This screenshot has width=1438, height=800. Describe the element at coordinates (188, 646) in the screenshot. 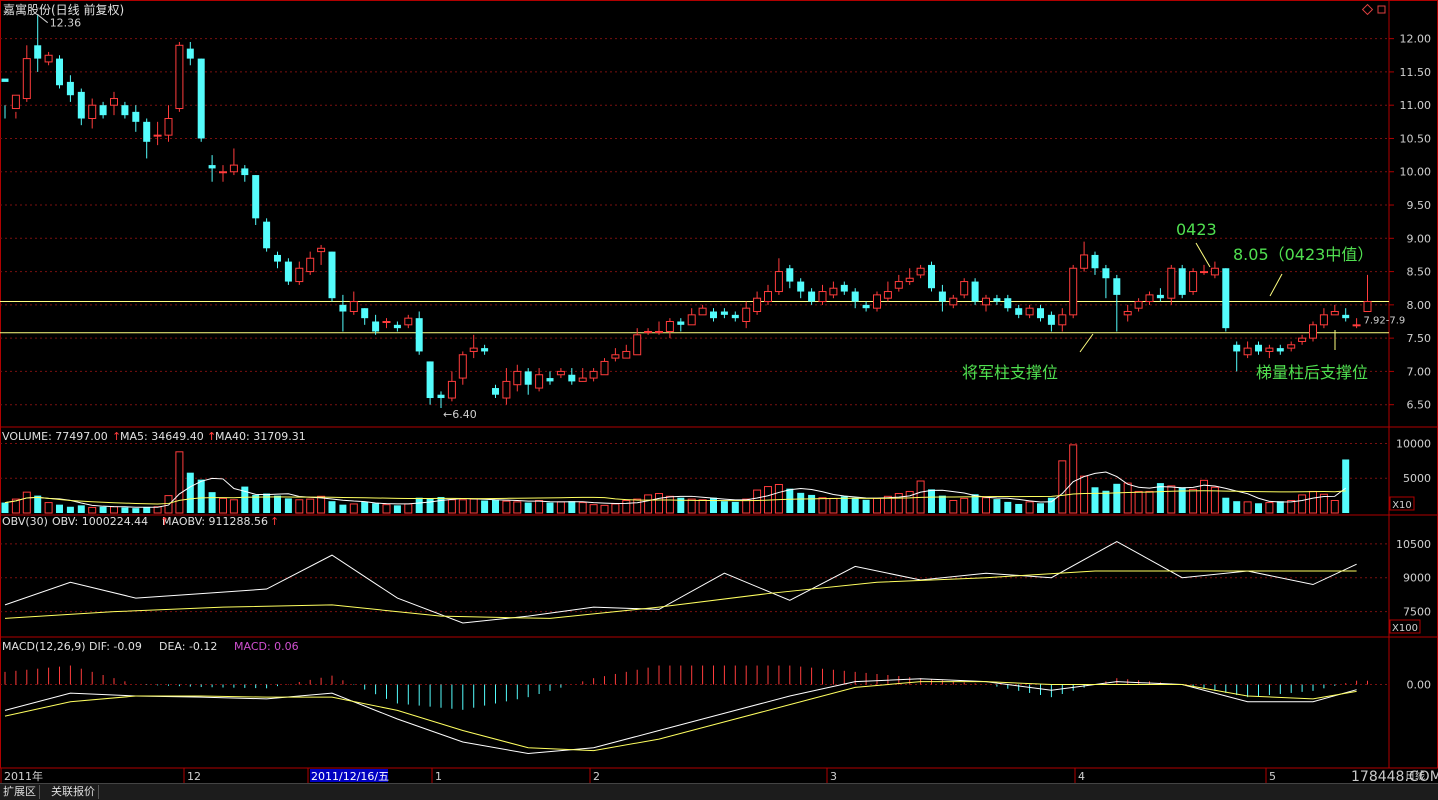

I see `macd-legend: DEA: -0.12` at that location.